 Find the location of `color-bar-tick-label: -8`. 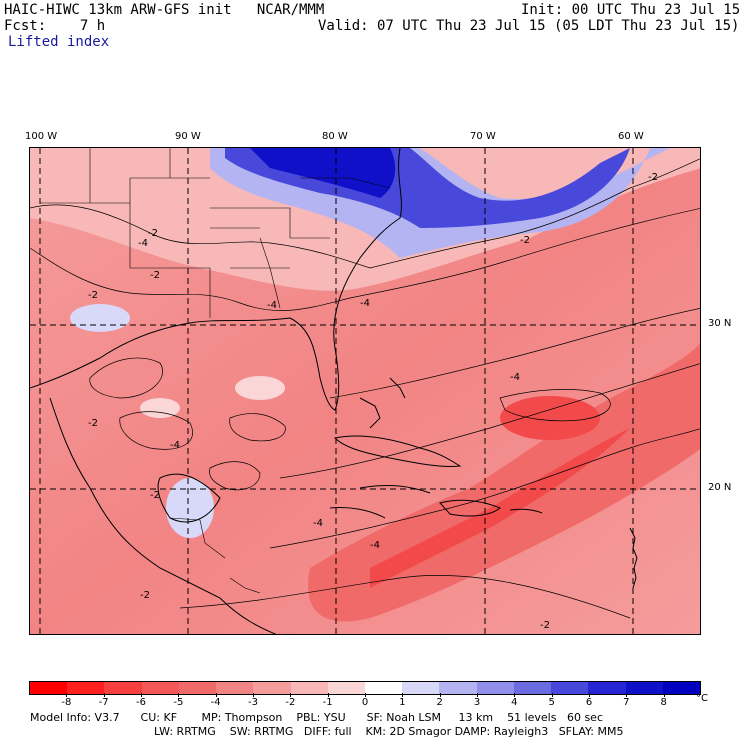

color-bar-tick-label: -8 is located at coordinates (66, 702).